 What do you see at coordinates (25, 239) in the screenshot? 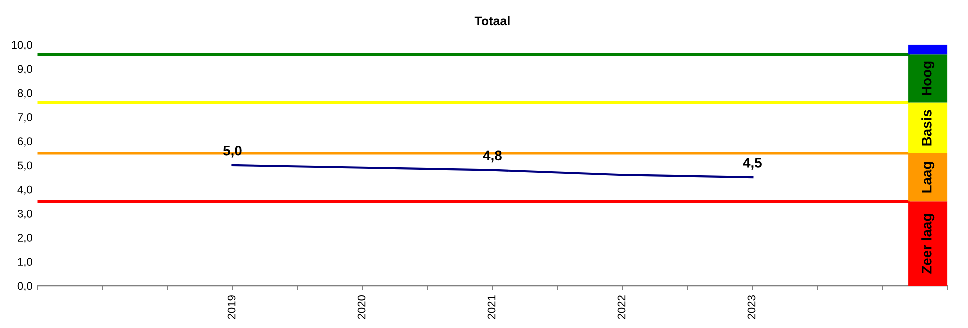
I see `y-tick-label: 2,0` at bounding box center [25, 239].